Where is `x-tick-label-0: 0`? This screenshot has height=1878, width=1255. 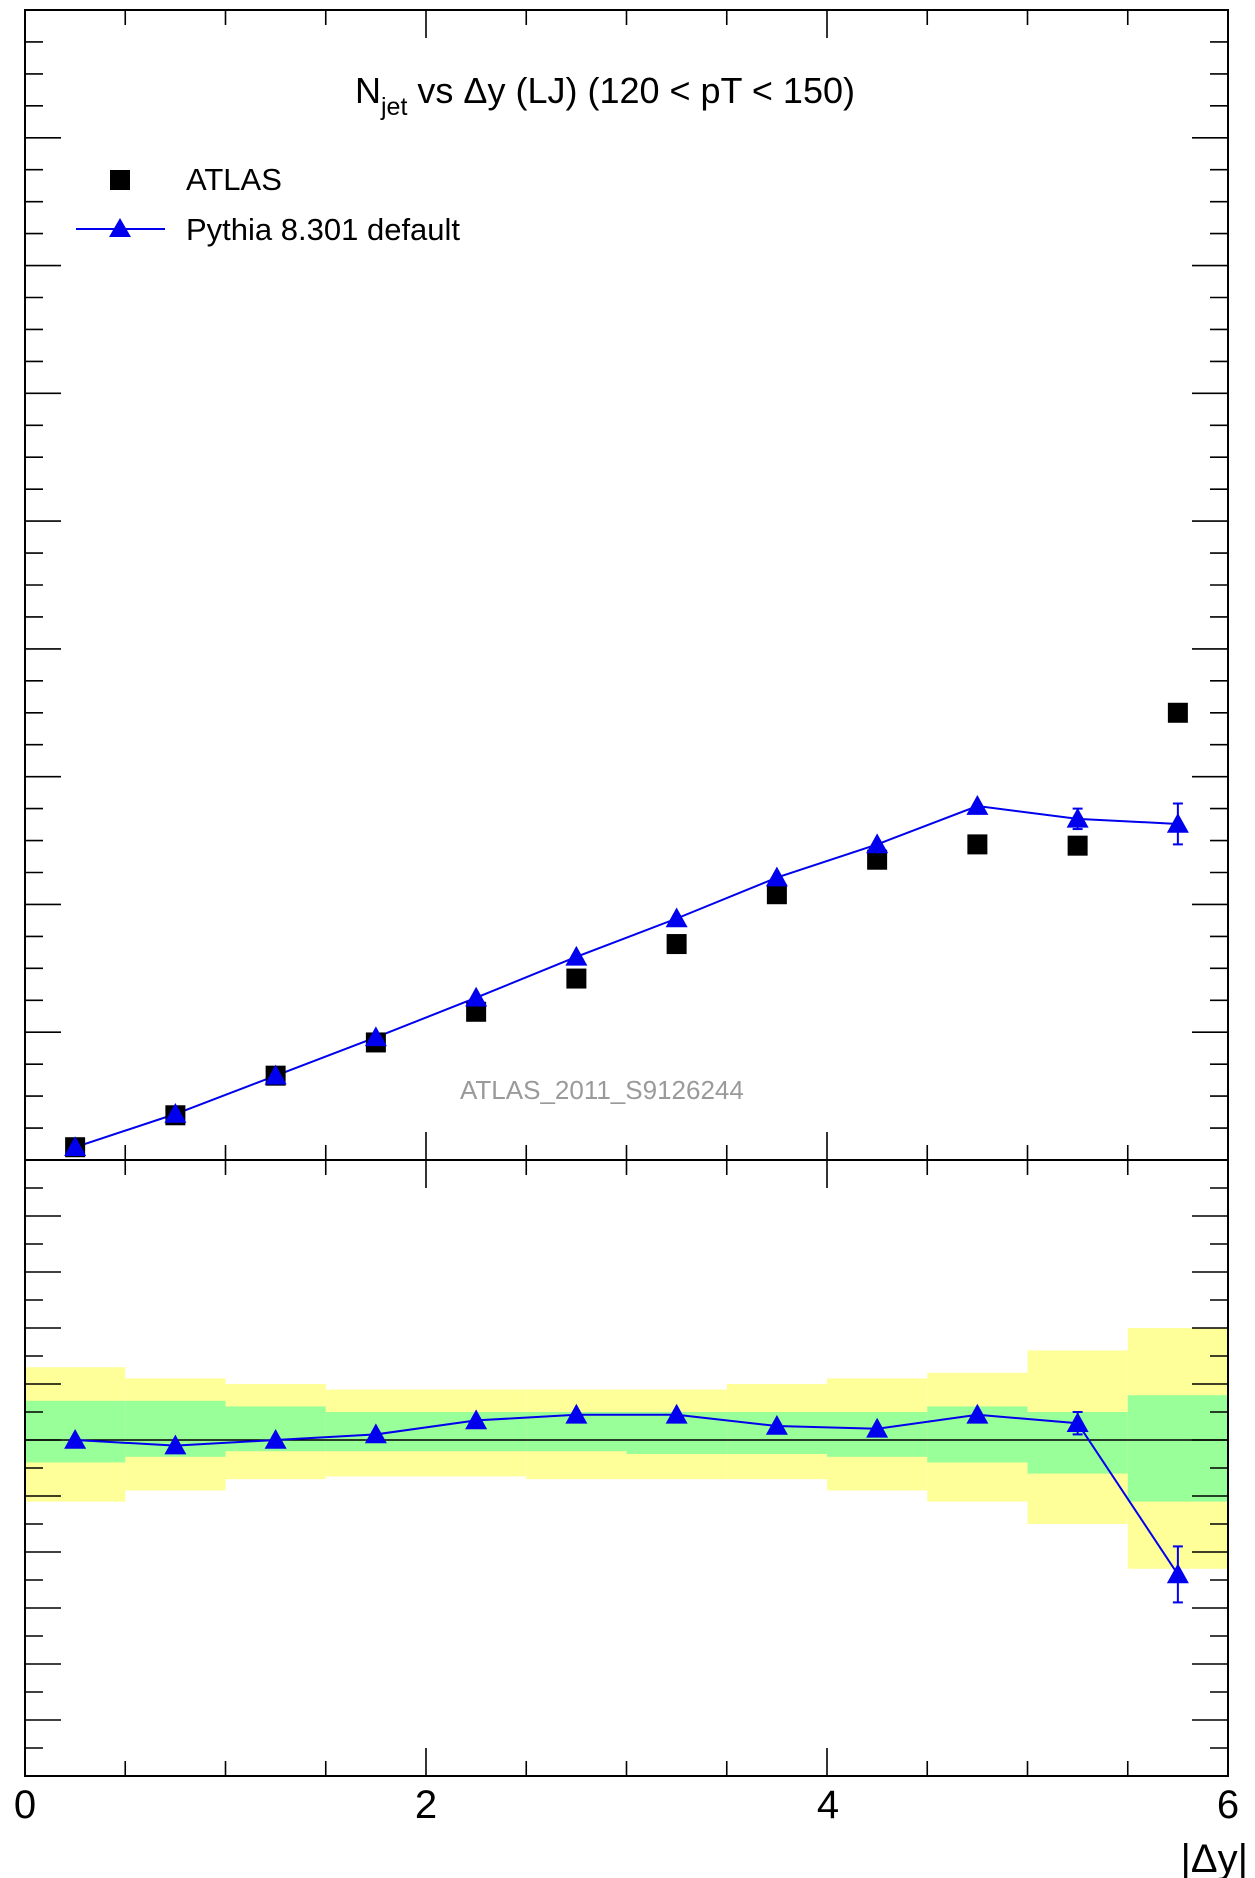
x-tick-label-0: 0 is located at coordinates (25, 1805).